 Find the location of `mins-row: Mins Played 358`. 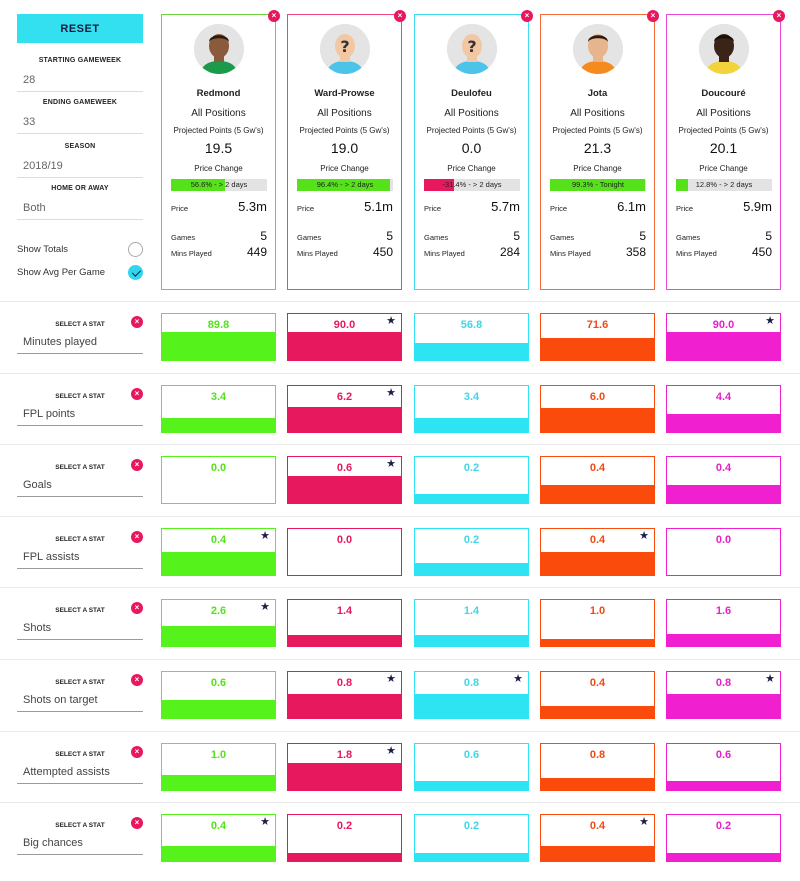

mins-row: Mins Played 358 is located at coordinates (598, 252).